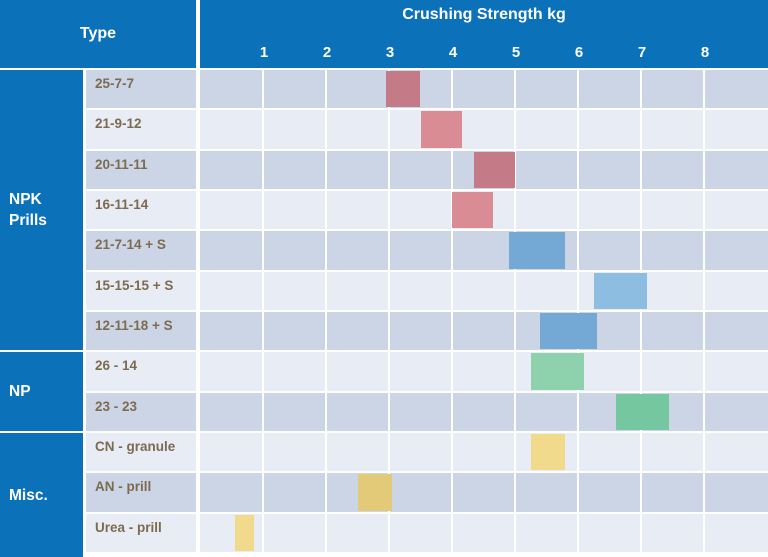 The height and width of the screenshot is (557, 768). Describe the element at coordinates (41, 391) in the screenshot. I see `group-cell-np: NP` at that location.